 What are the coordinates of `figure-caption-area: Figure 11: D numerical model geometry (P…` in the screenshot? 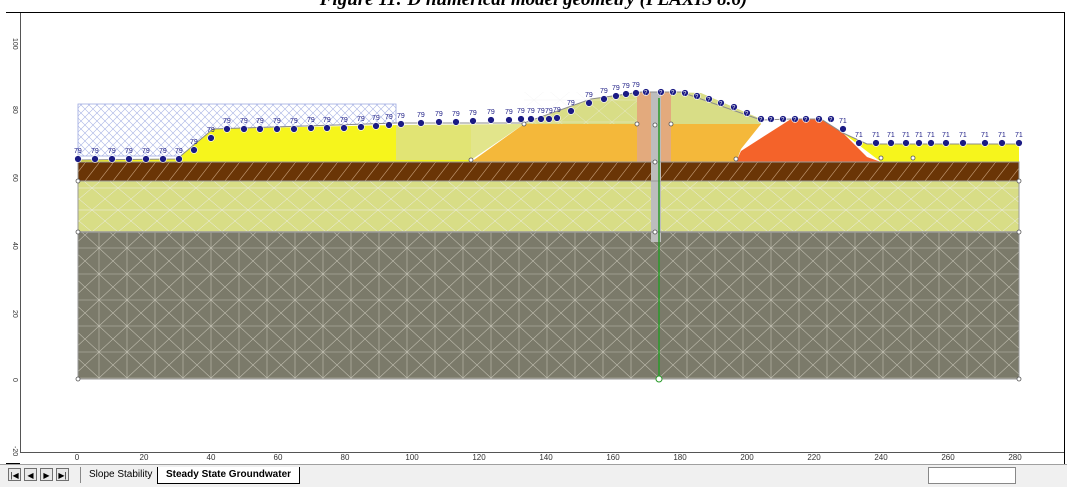 It's located at (533, 6).